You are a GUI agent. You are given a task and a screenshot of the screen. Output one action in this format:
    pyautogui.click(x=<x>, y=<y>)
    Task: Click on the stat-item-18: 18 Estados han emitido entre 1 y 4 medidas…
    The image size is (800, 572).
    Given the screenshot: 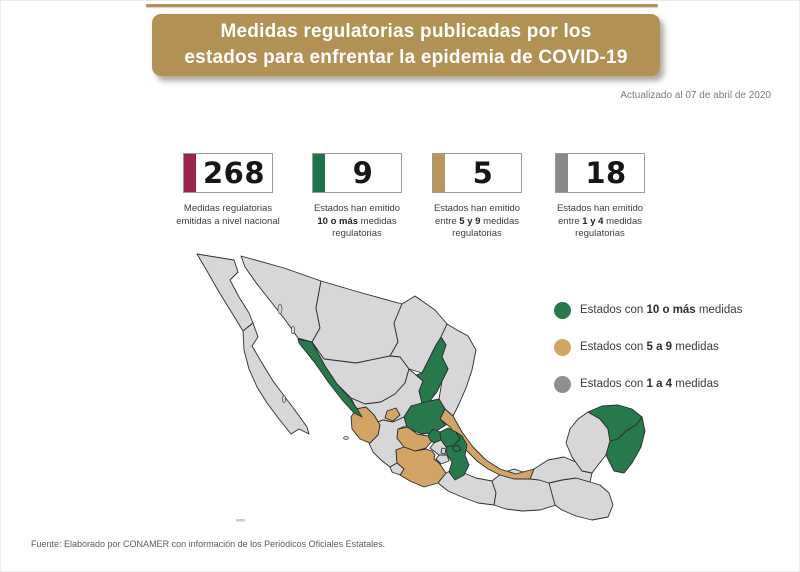 What is the action you would take?
    pyautogui.click(x=600, y=197)
    